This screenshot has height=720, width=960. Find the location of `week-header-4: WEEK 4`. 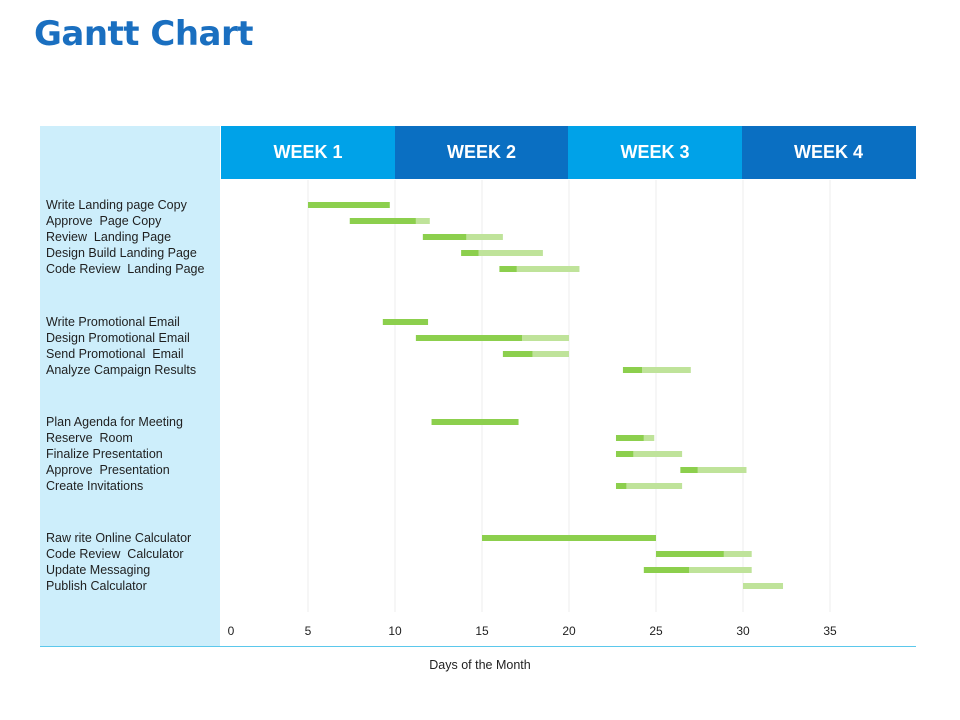

week-header-4: WEEK 4 is located at coordinates (828, 152).